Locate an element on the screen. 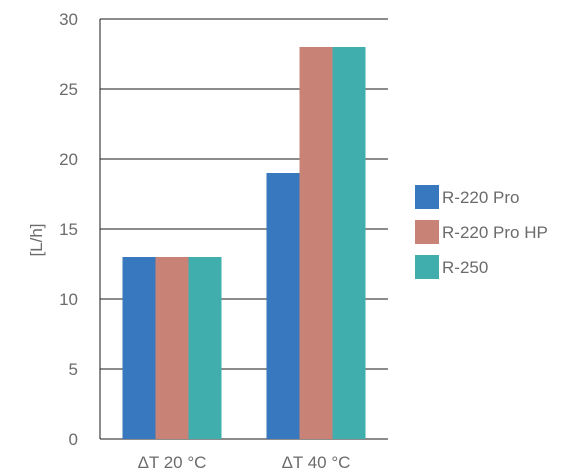 Image resolution: width=576 pixels, height=470 pixels. legend-label: R-220 Pro is located at coordinates (480, 197).